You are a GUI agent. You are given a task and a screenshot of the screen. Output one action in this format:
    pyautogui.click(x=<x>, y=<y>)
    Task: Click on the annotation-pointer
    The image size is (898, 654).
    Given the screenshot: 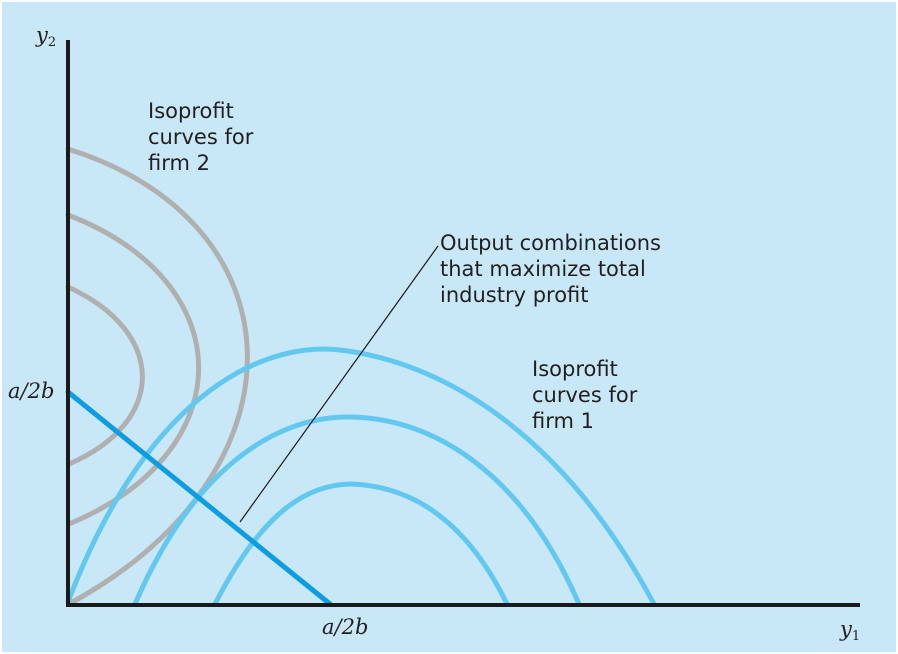 What is the action you would take?
    pyautogui.click(x=339, y=384)
    